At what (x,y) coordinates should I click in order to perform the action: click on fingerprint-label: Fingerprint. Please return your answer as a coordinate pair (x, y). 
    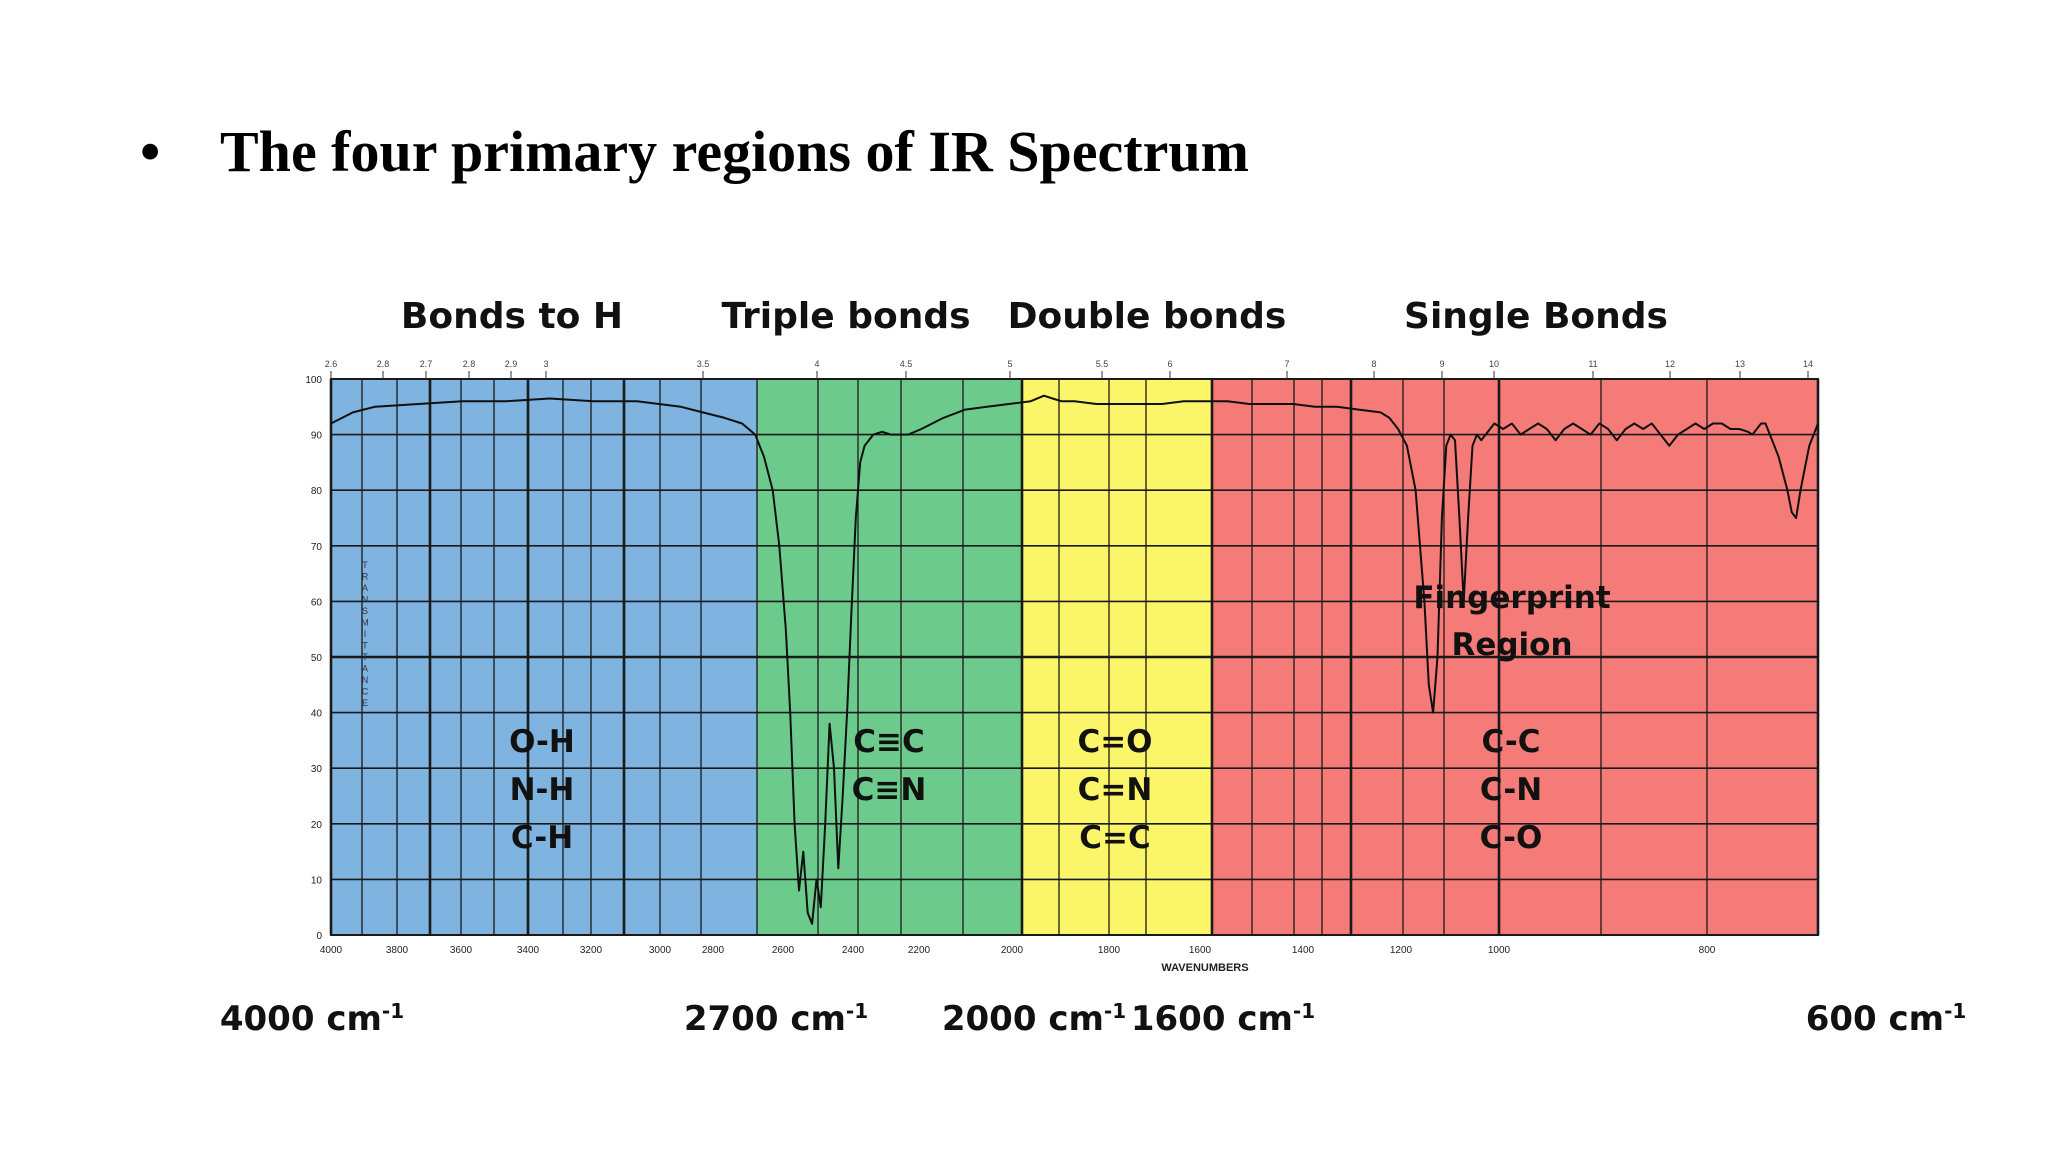
    Looking at the image, I should click on (1512, 598).